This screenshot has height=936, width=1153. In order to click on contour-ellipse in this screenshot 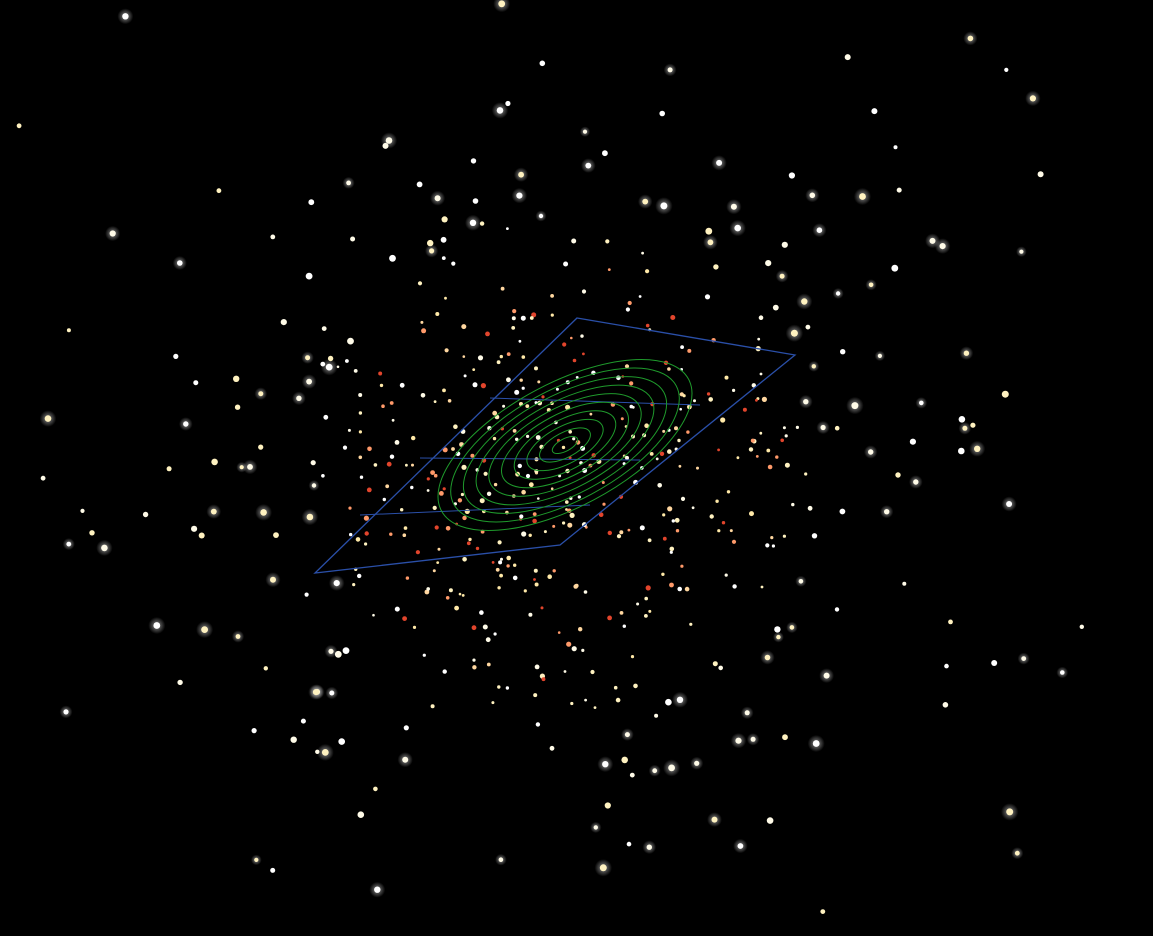, I will do `click(565, 445)`.